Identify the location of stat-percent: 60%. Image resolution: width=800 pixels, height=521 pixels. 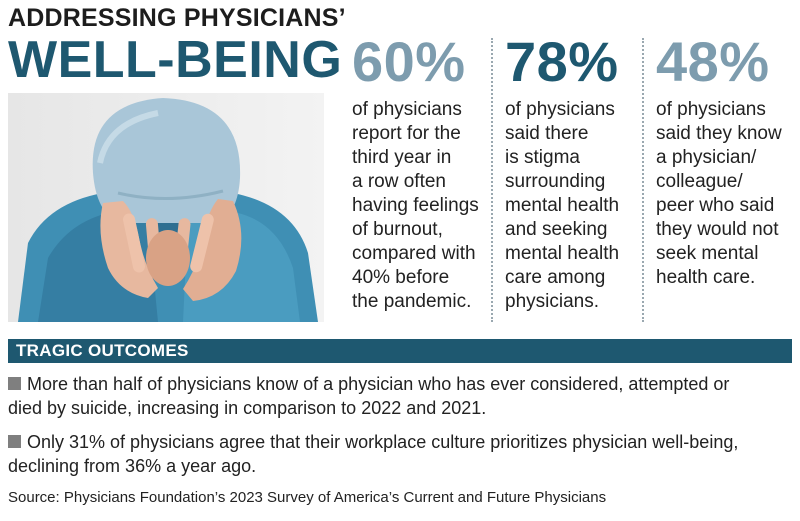
(409, 61).